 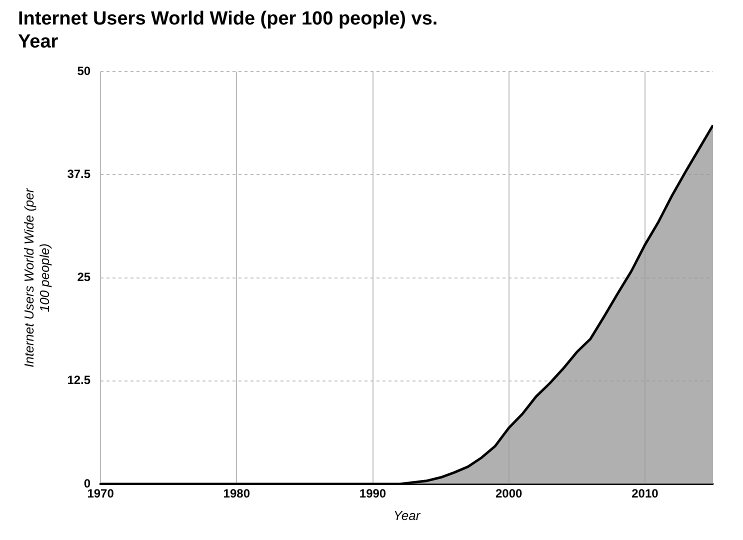 What do you see at coordinates (228, 30) in the screenshot?
I see `chart-title: Internet Users World Wide (per 100 people) vs. Year` at bounding box center [228, 30].